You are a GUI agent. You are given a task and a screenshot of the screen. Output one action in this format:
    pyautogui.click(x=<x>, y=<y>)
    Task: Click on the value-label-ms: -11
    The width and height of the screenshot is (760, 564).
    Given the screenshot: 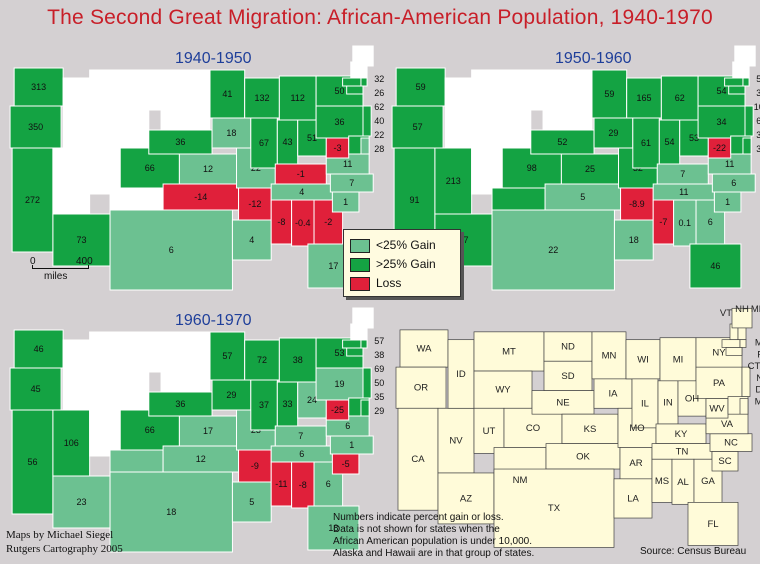 What is the action you would take?
    pyautogui.click(x=281, y=484)
    